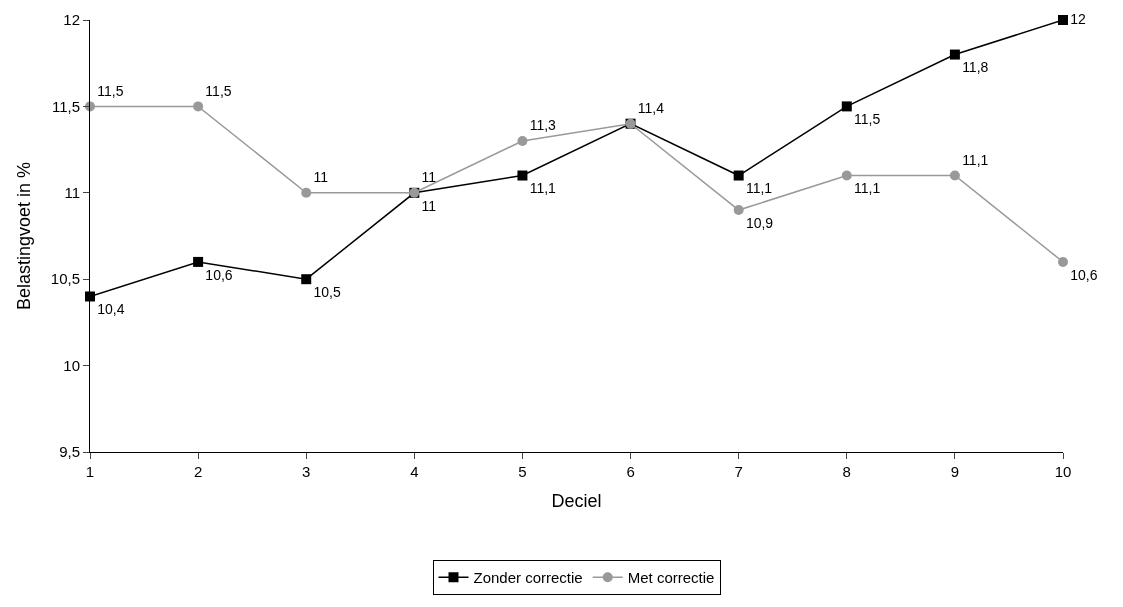 The width and height of the screenshot is (1123, 607). Describe the element at coordinates (69, 452) in the screenshot. I see `y-tick-label: 9,5` at that location.